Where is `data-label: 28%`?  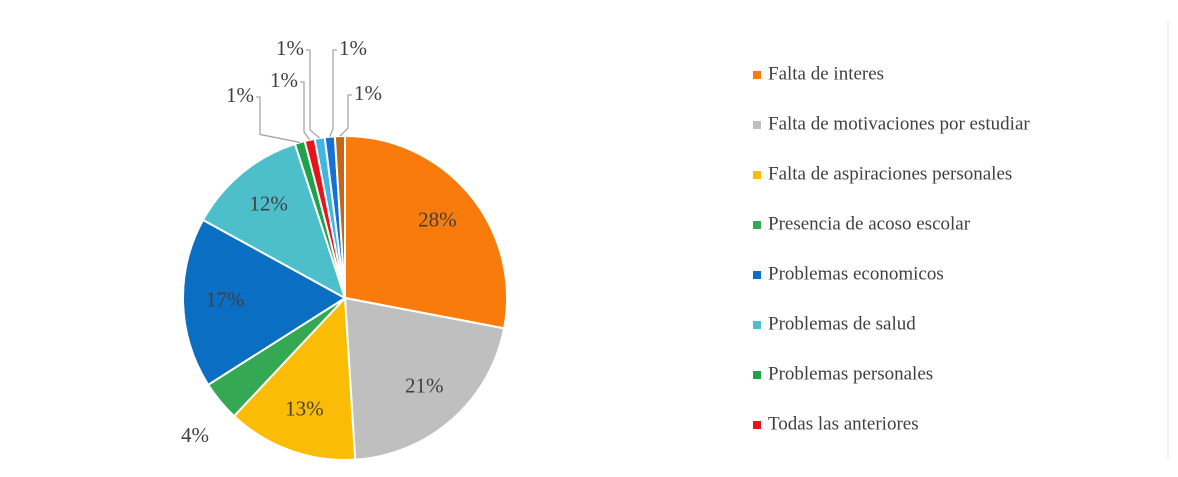
data-label: 28% is located at coordinates (437, 219).